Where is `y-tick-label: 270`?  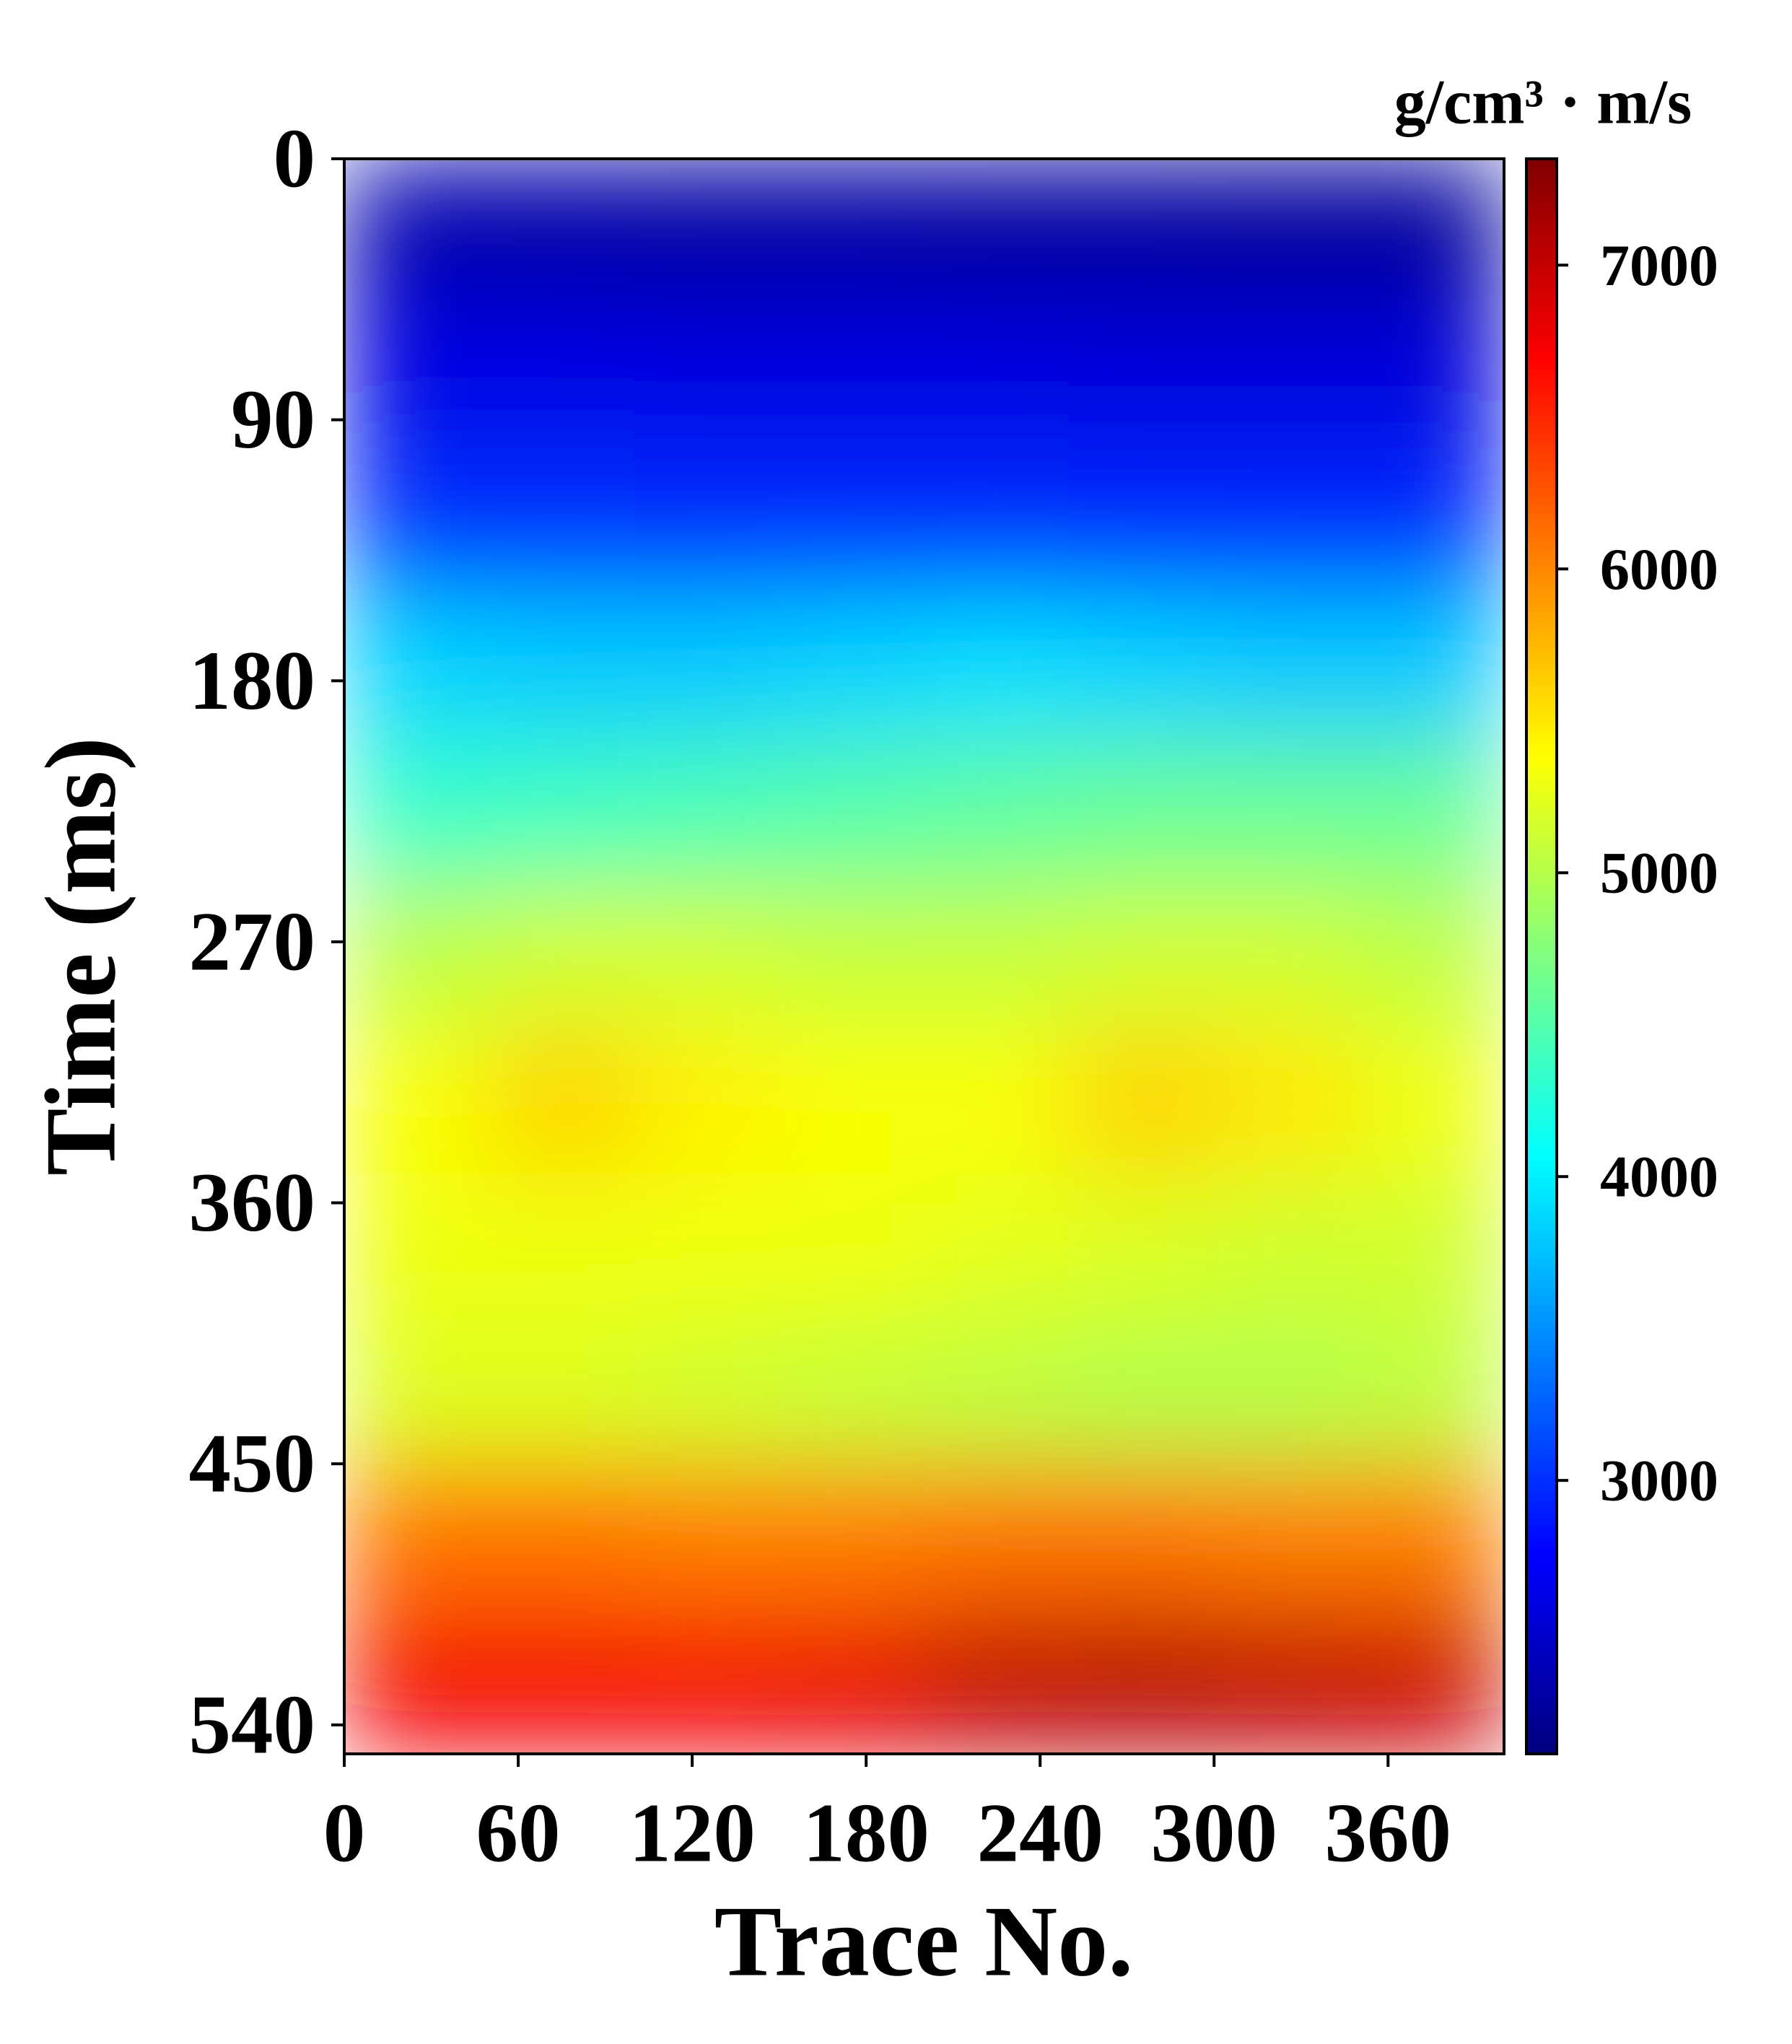 y-tick-label: 270 is located at coordinates (252, 941).